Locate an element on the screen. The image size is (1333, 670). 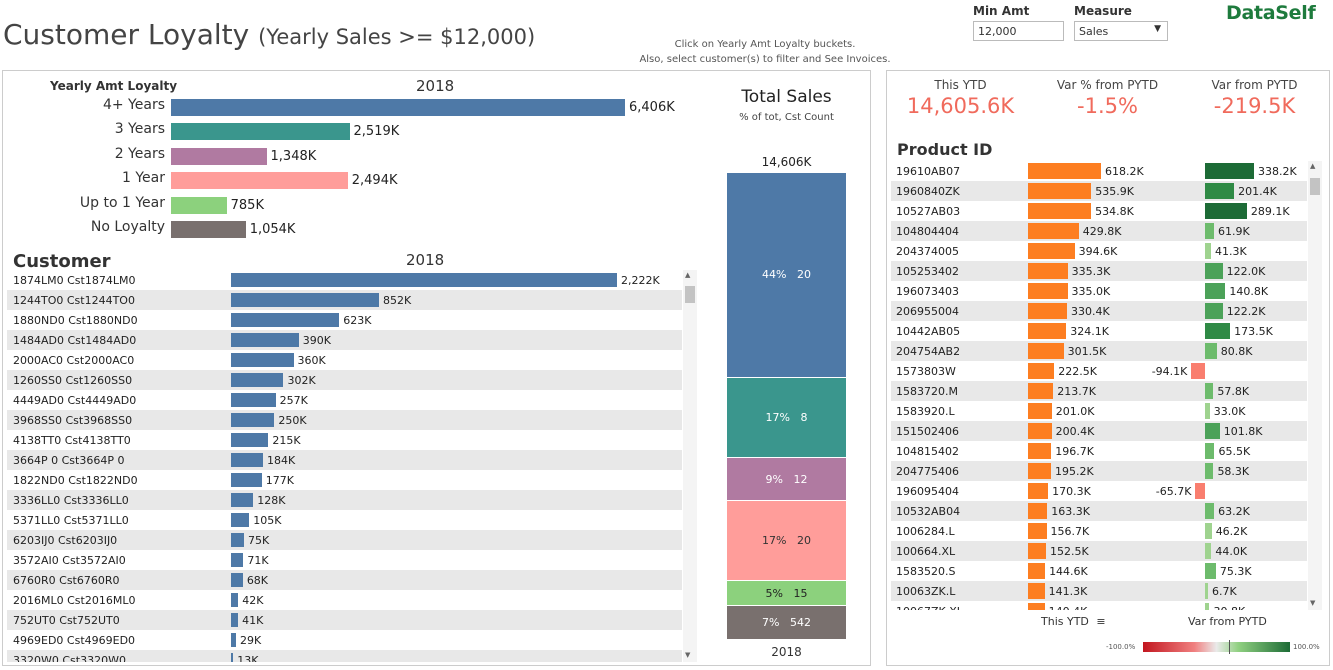
table-row: 1880ND0 Cst1880ND0 623K is located at coordinates (344, 320).